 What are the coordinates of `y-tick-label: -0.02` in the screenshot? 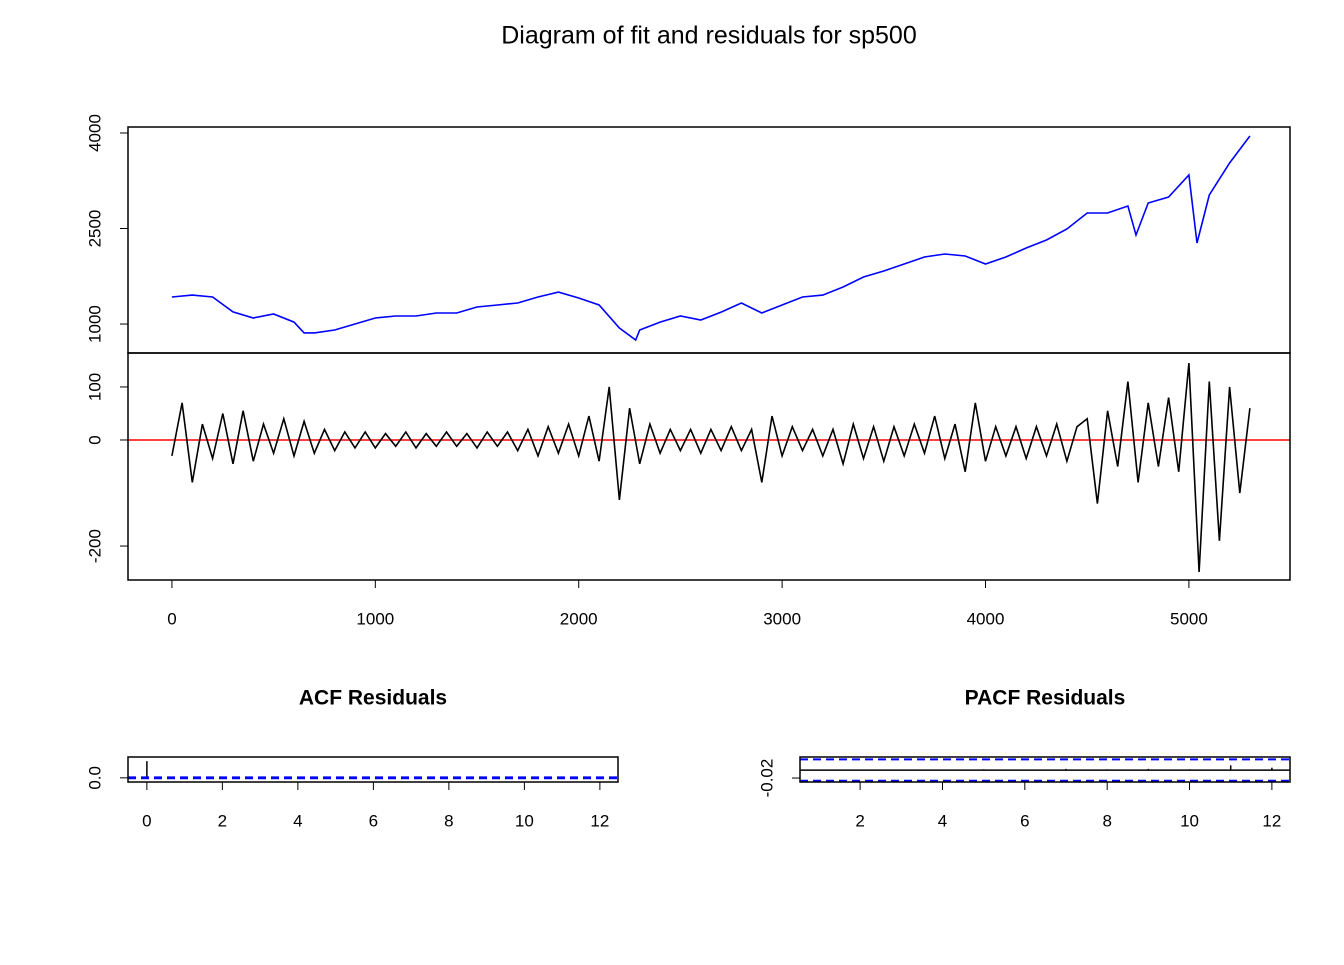 It's located at (766, 778).